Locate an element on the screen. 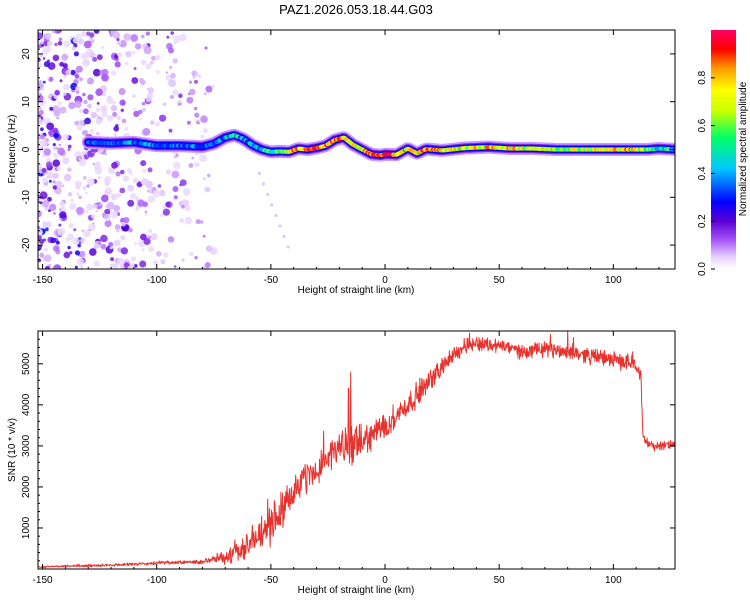 The height and width of the screenshot is (600, 750). x-tick-label: -100 is located at coordinates (157, 580).